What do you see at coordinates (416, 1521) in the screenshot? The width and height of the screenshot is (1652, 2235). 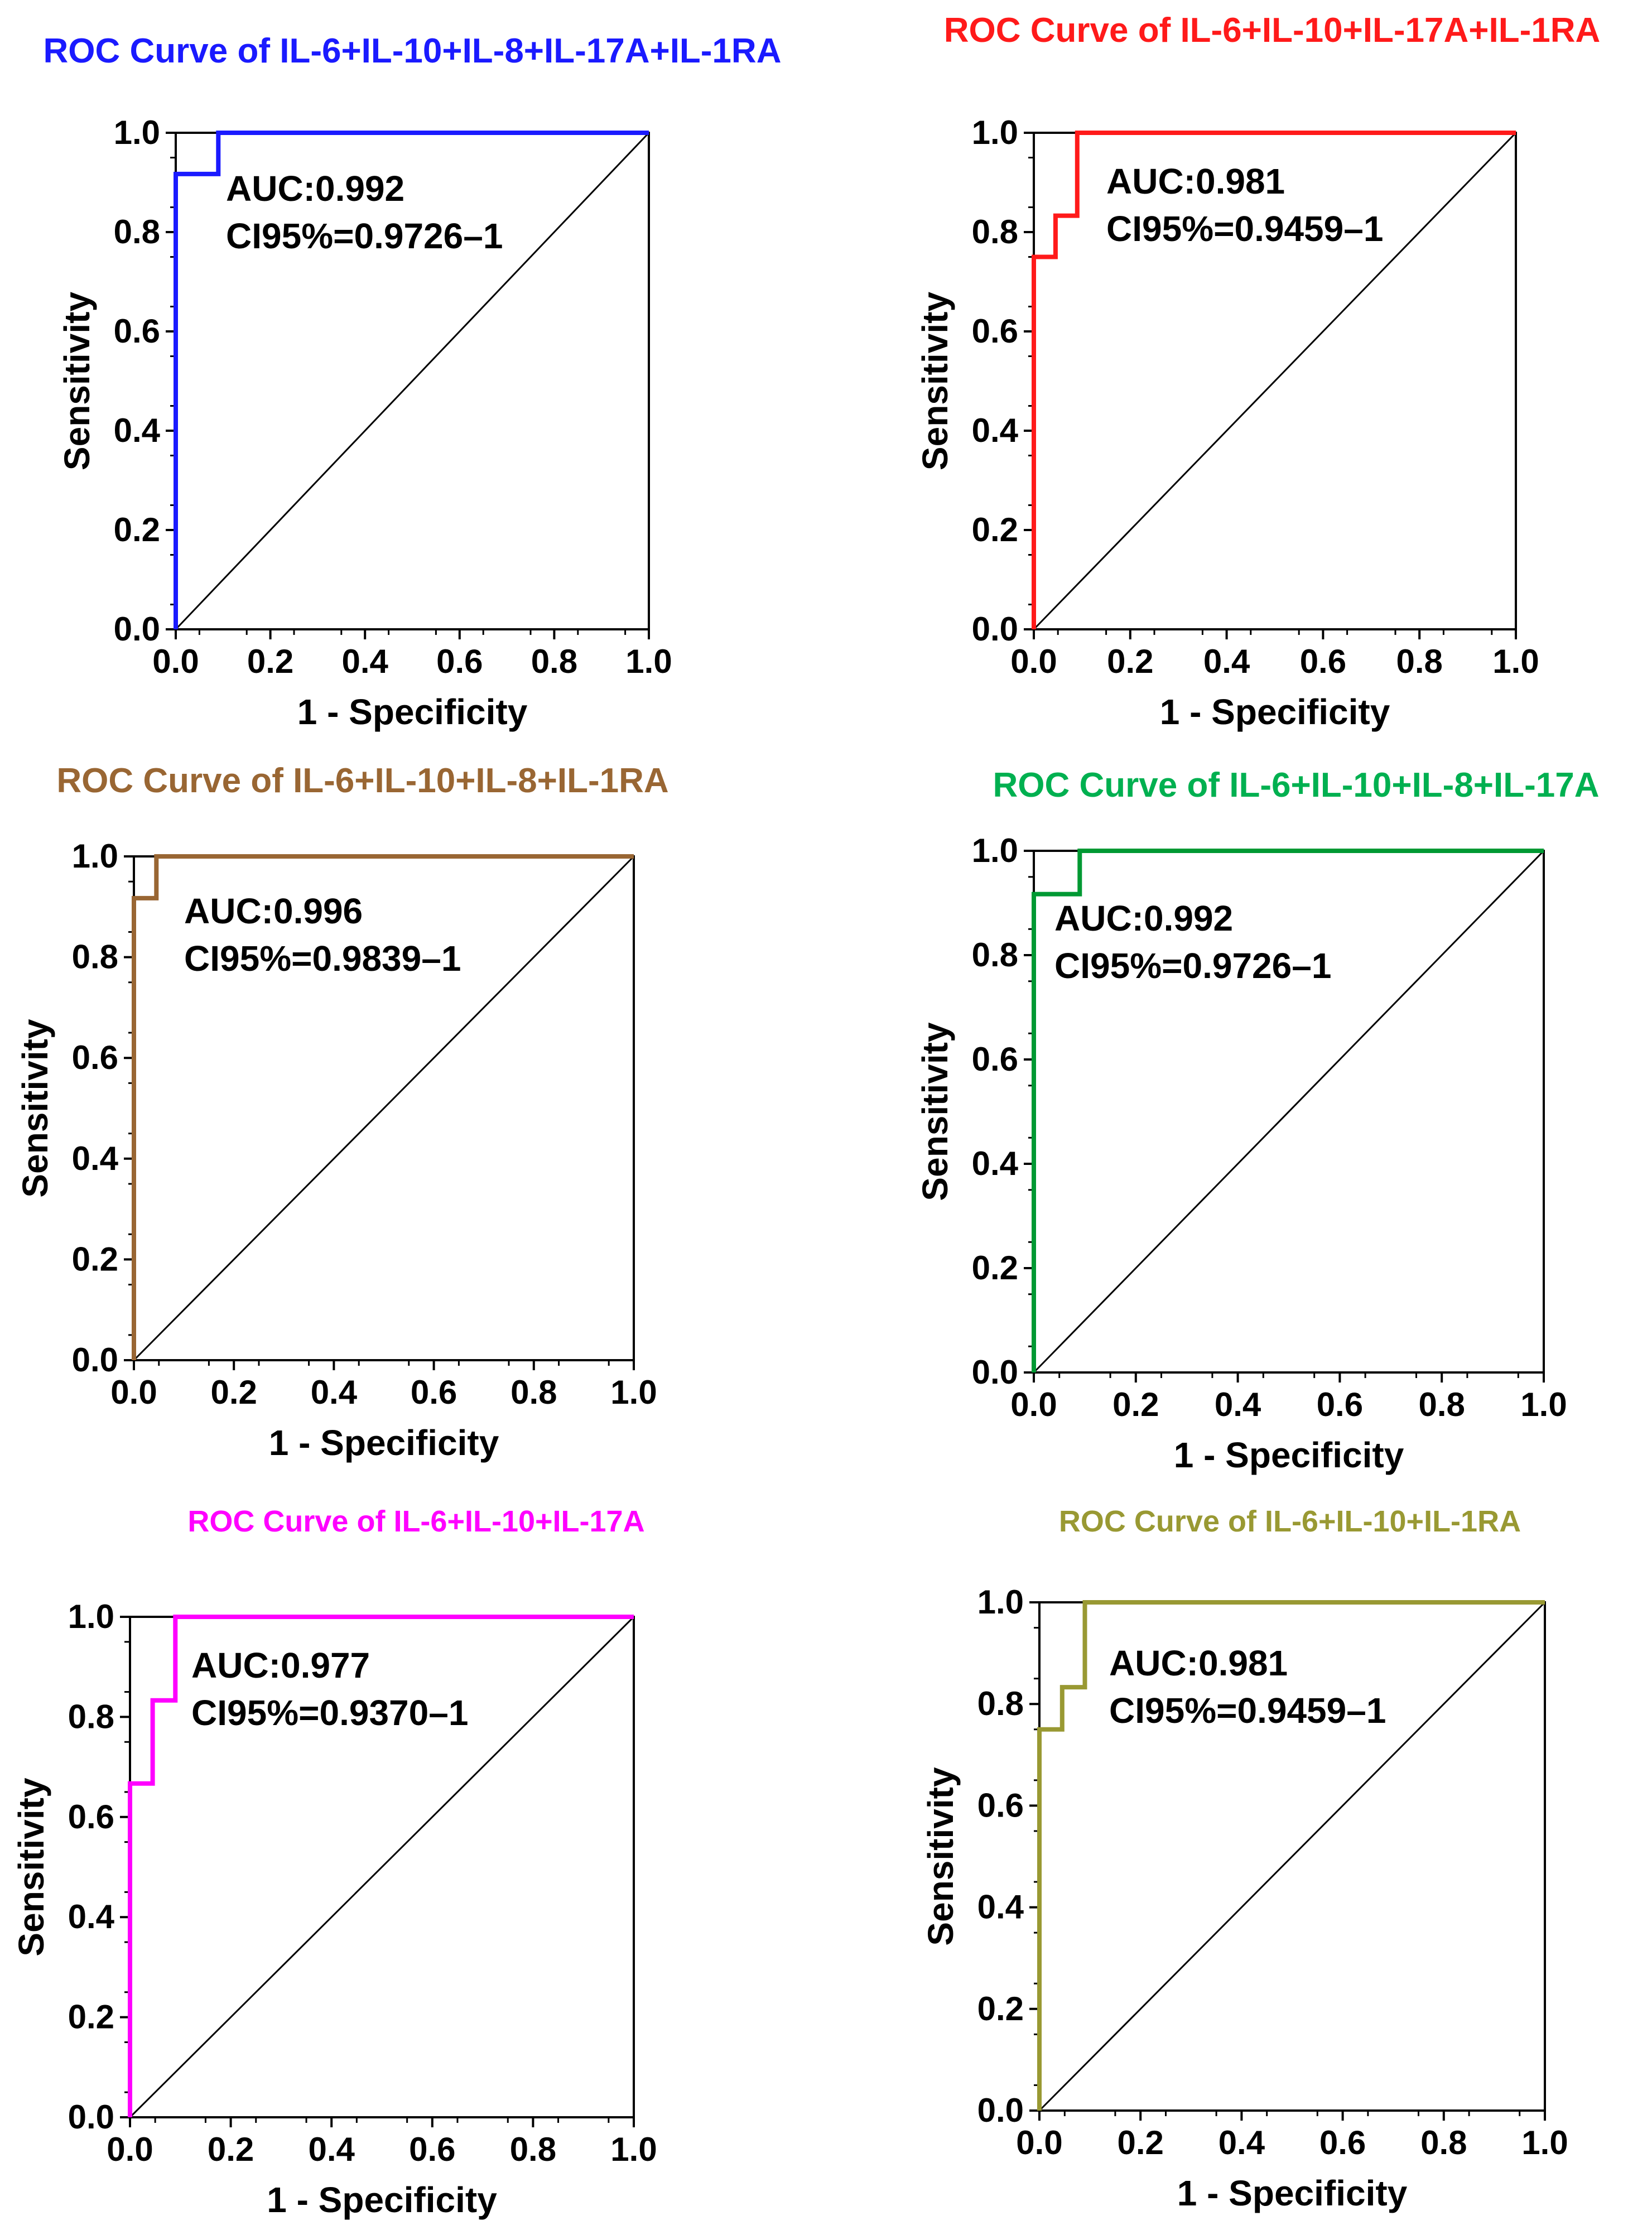 I see `chart-title: ROC Curve of IL-6+IL-10+IL-17A` at bounding box center [416, 1521].